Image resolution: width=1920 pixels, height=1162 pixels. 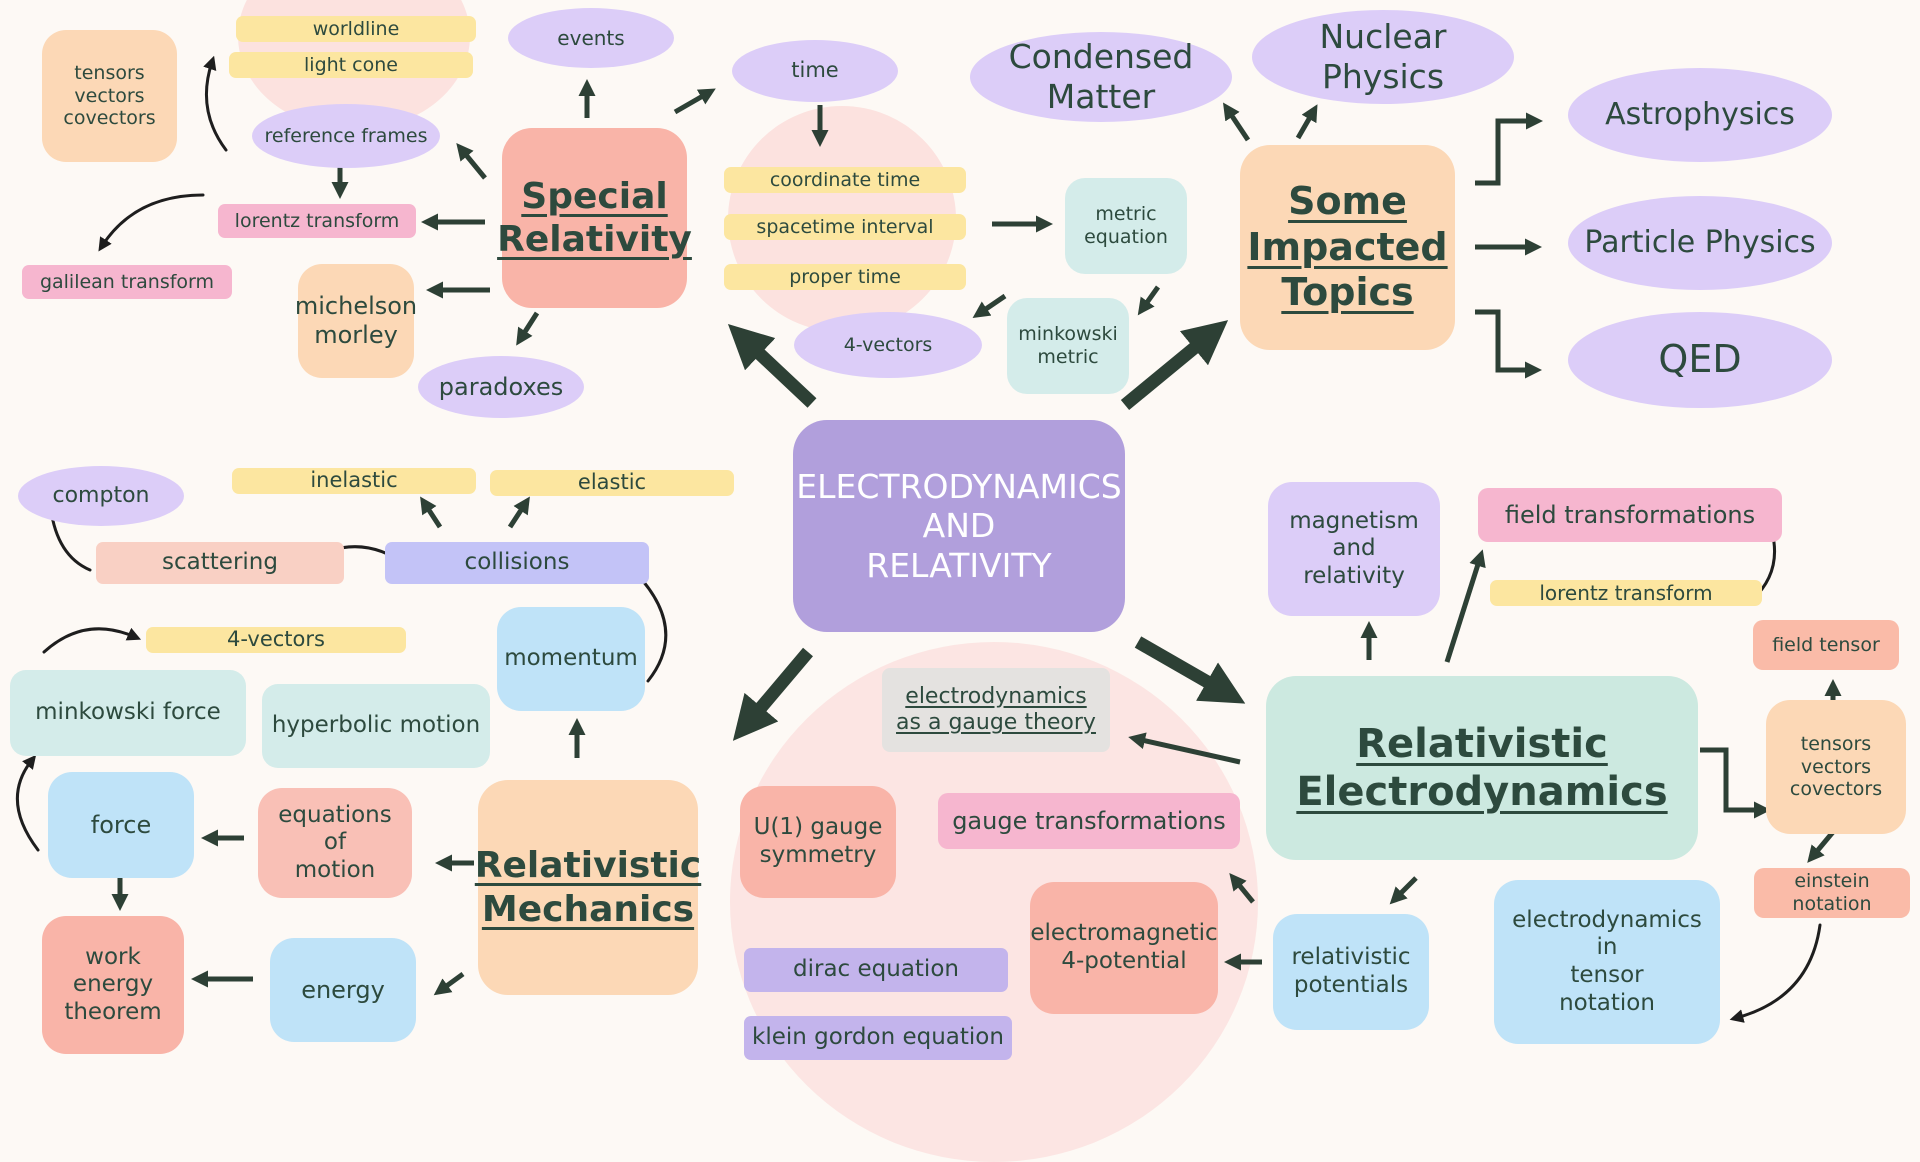 I want to click on tensors-node-re: tensors vectors covectors, so click(x=1836, y=767).